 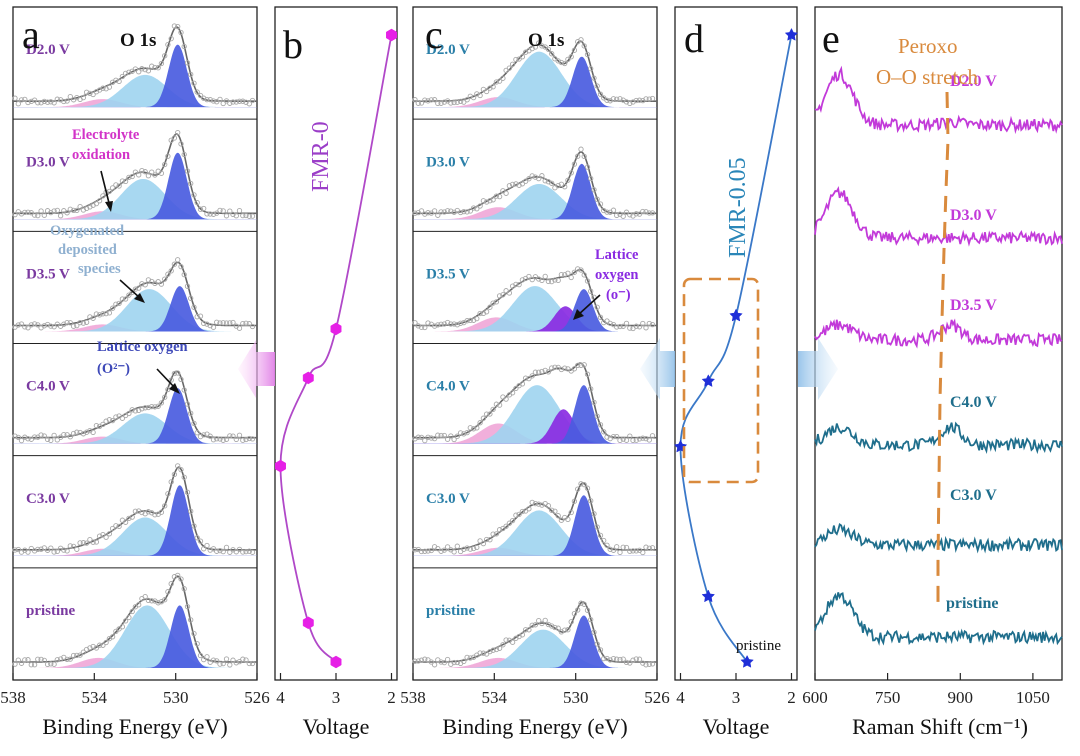 What do you see at coordinates (256, 369) in the screenshot?
I see `arrow-b-to-a` at bounding box center [256, 369].